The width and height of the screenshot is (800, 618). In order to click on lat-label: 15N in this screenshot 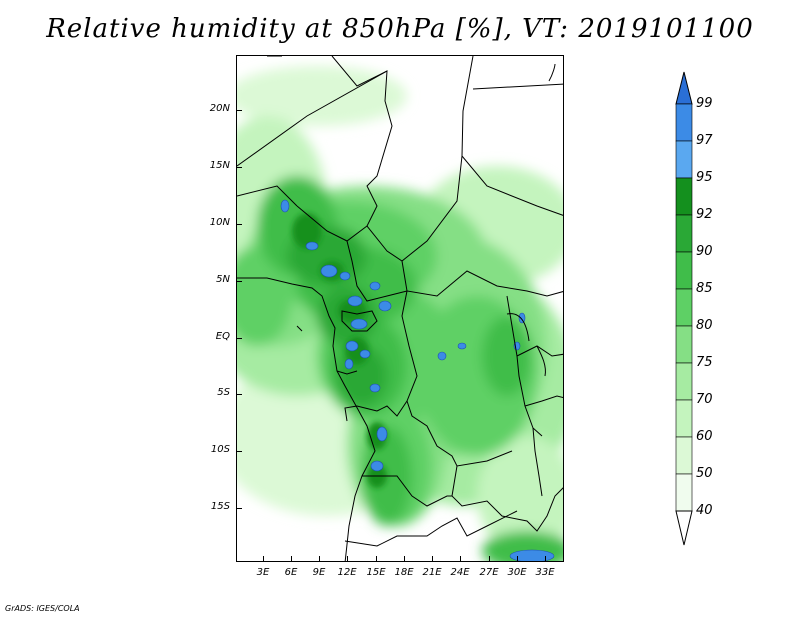, I will do `click(219, 165)`.